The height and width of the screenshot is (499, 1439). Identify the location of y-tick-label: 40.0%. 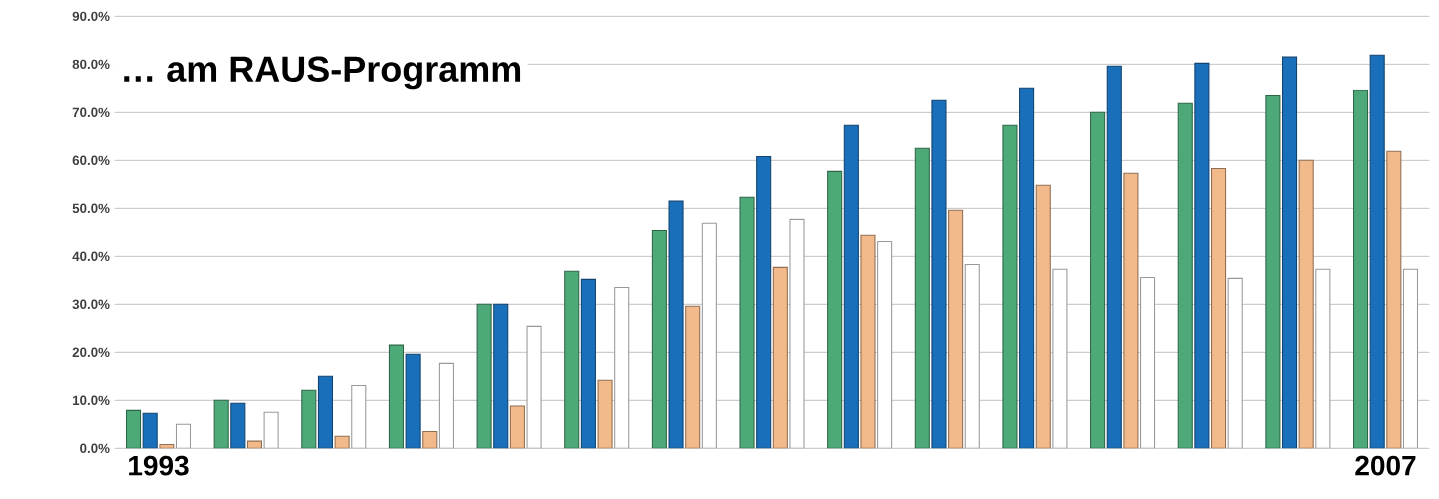
(91, 256).